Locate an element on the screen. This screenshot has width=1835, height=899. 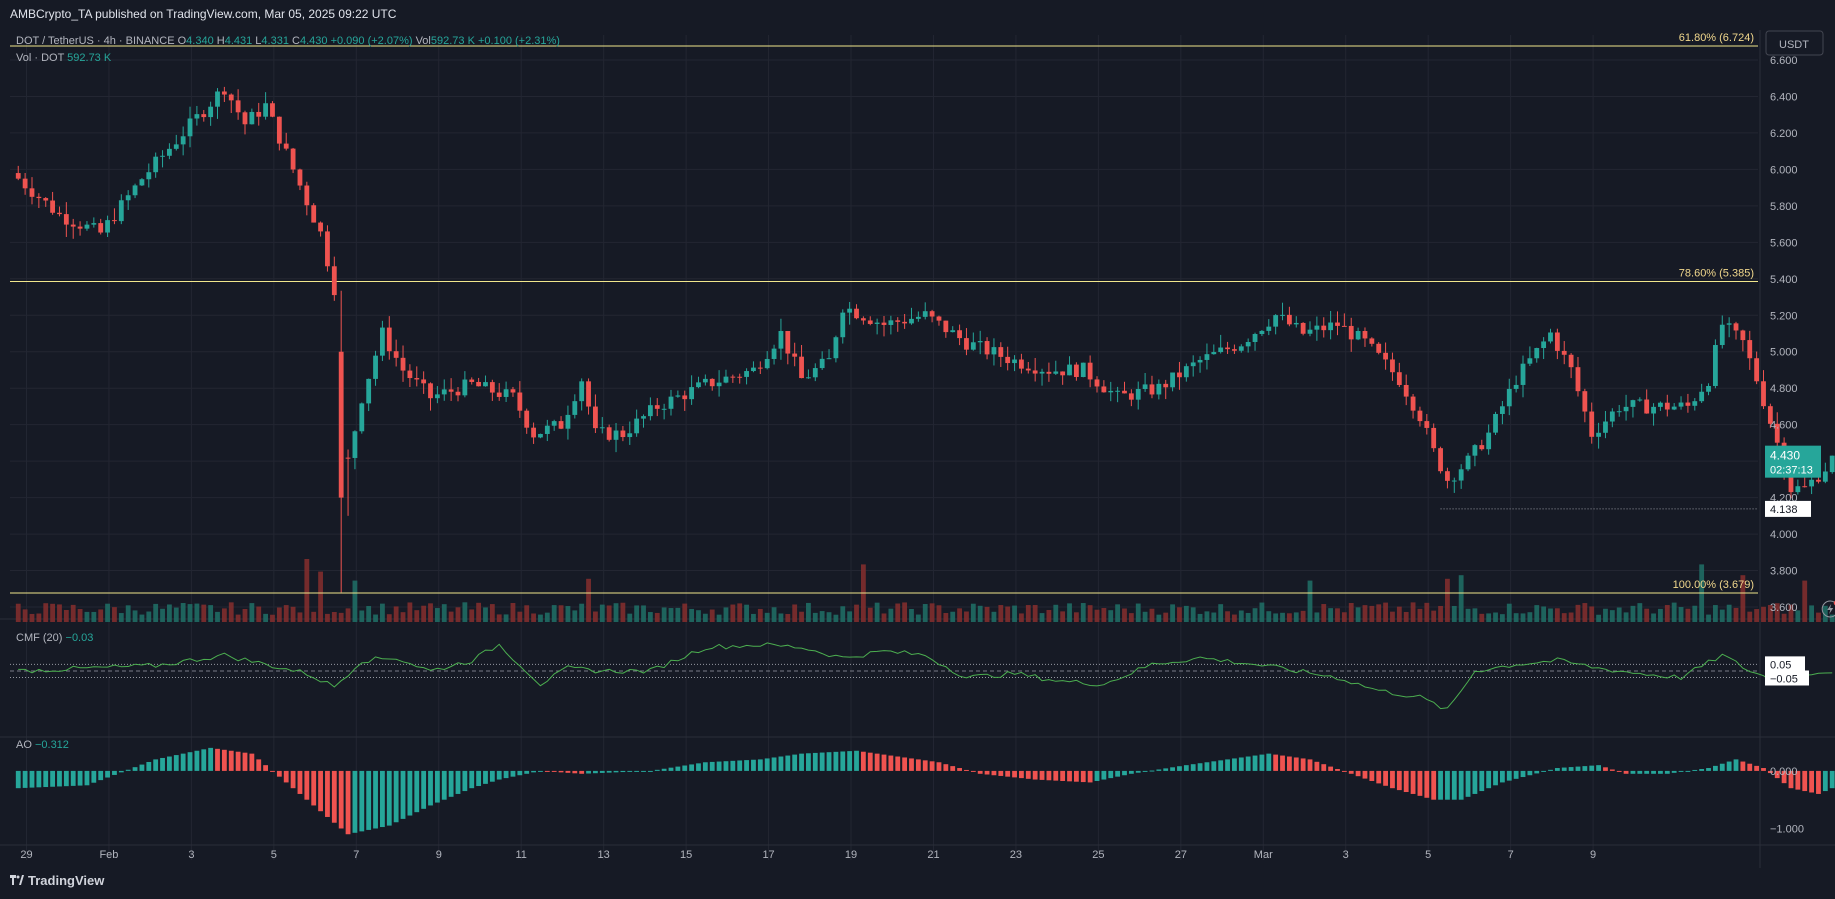
price-badges: USDT 4.430 02:37:13 4.138 0.05 −0.05 is located at coordinates (1800, 358).